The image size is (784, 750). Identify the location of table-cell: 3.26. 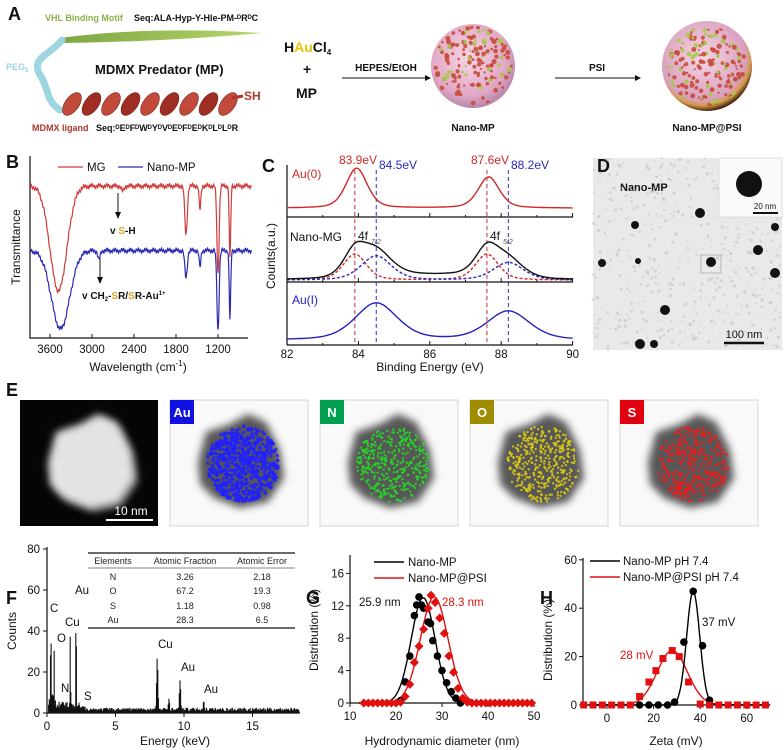
(185, 577).